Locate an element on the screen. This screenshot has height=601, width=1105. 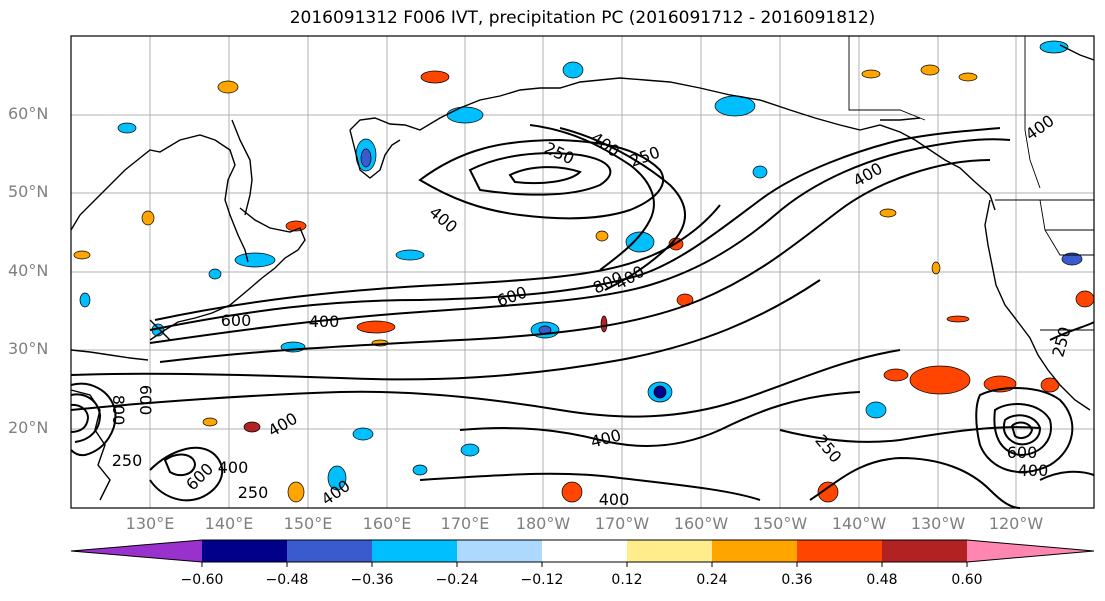
lon-label: 150°W is located at coordinates (780, 523).